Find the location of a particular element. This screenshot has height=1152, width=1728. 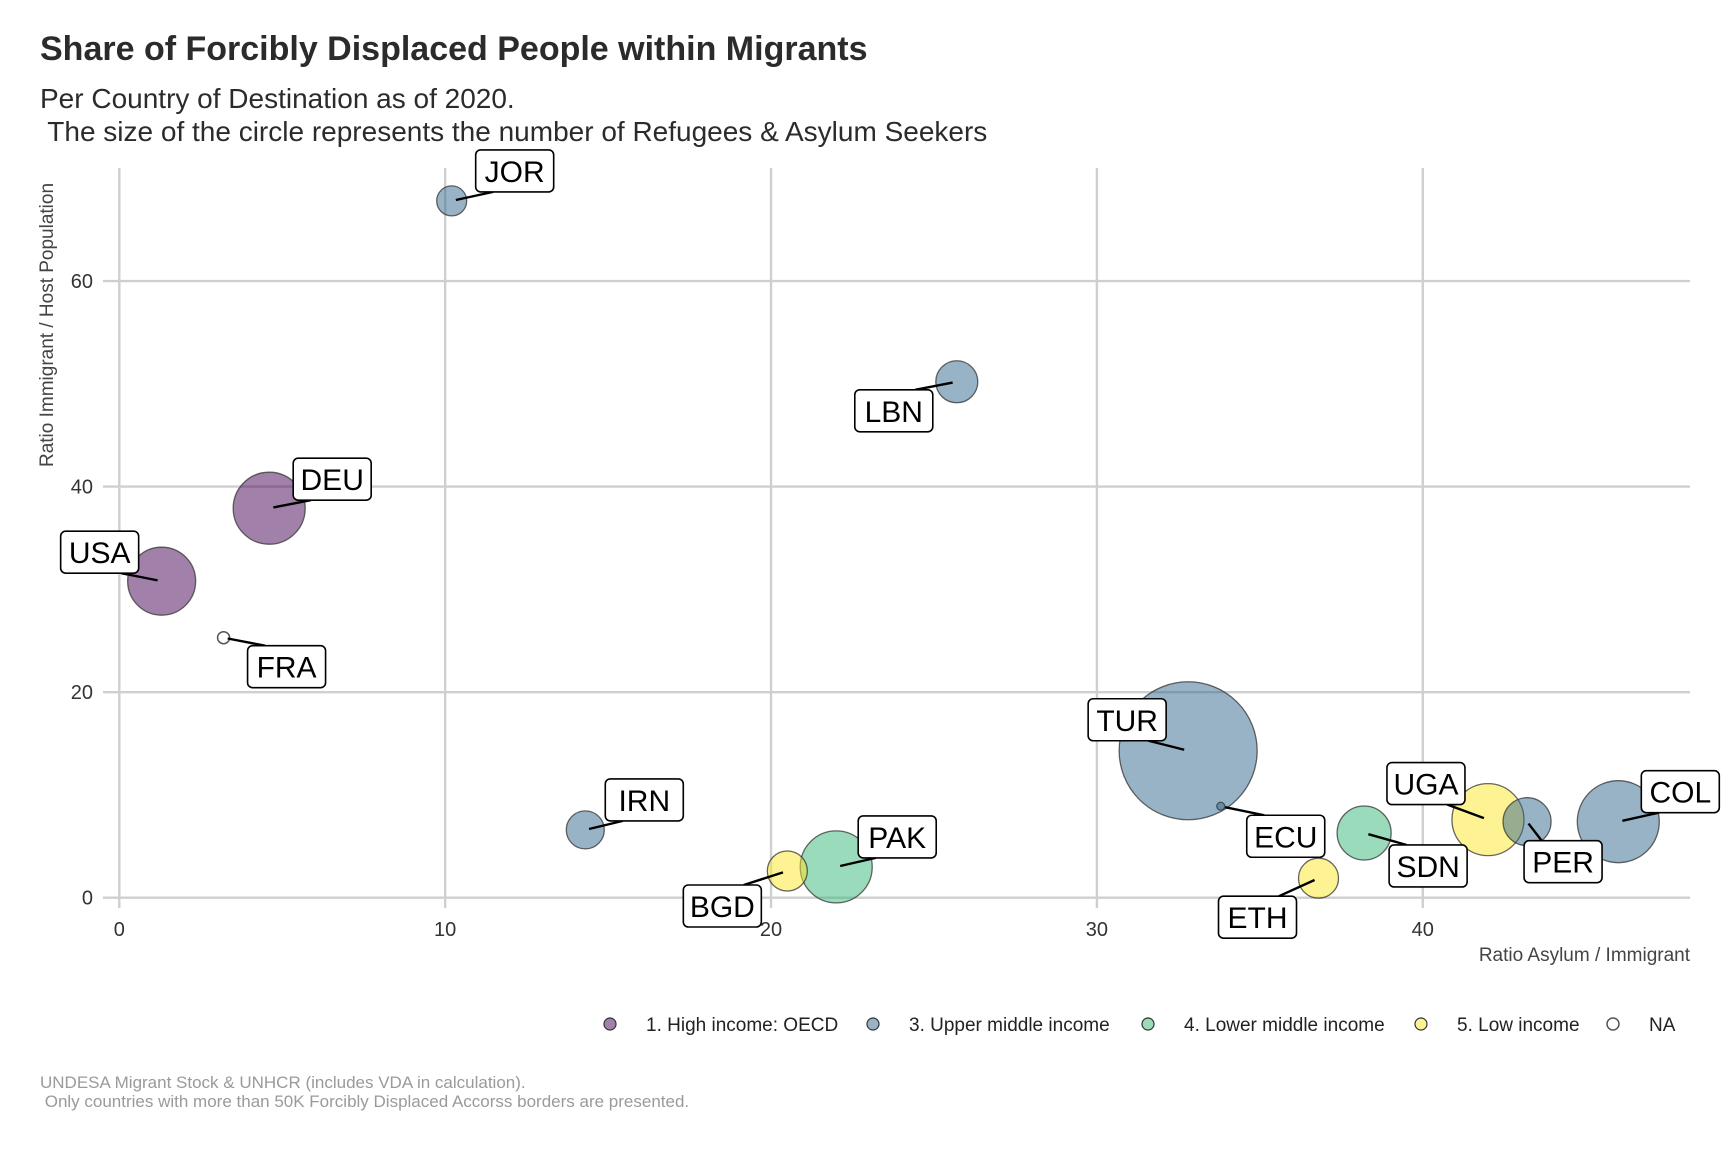

point-label-per: PER is located at coordinates (1563, 863).